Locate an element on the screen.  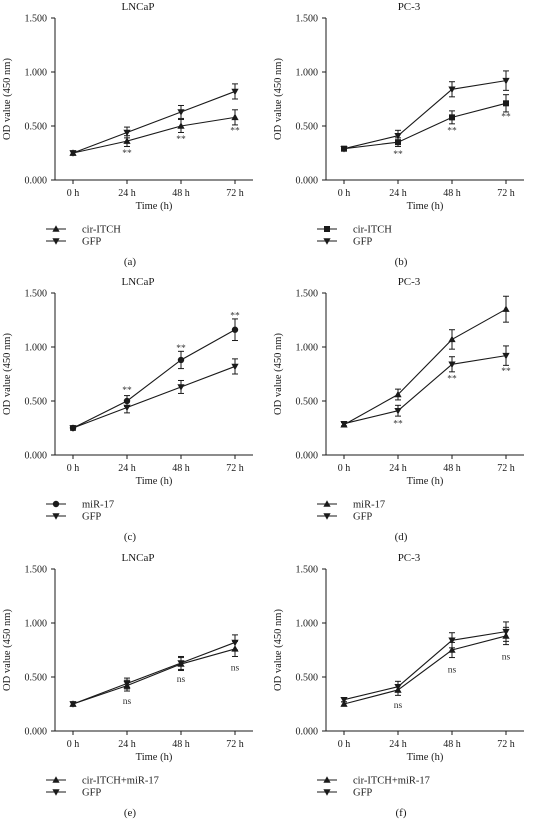
chart-title: PC-3 is located at coordinates (409, 7).